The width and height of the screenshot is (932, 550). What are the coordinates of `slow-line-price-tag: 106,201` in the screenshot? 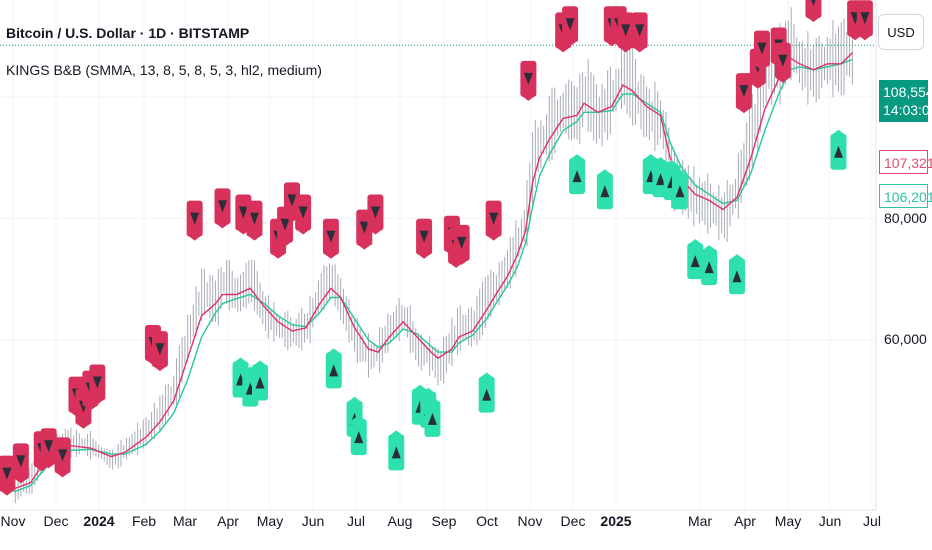 It's located at (905, 196).